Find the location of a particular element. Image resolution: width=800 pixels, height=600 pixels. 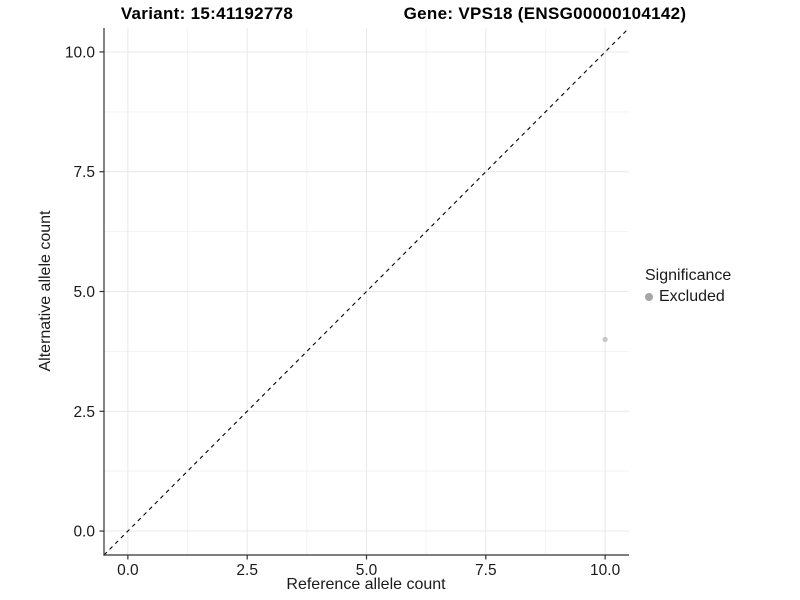

legend-point-icon is located at coordinates (649, 297).